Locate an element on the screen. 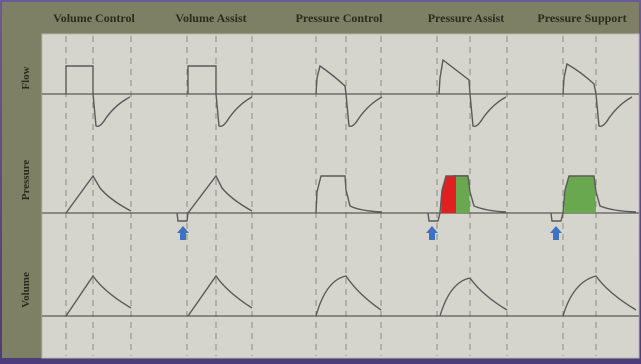  mode-label-pressure-control: Pressure Control is located at coordinates (340, 18).